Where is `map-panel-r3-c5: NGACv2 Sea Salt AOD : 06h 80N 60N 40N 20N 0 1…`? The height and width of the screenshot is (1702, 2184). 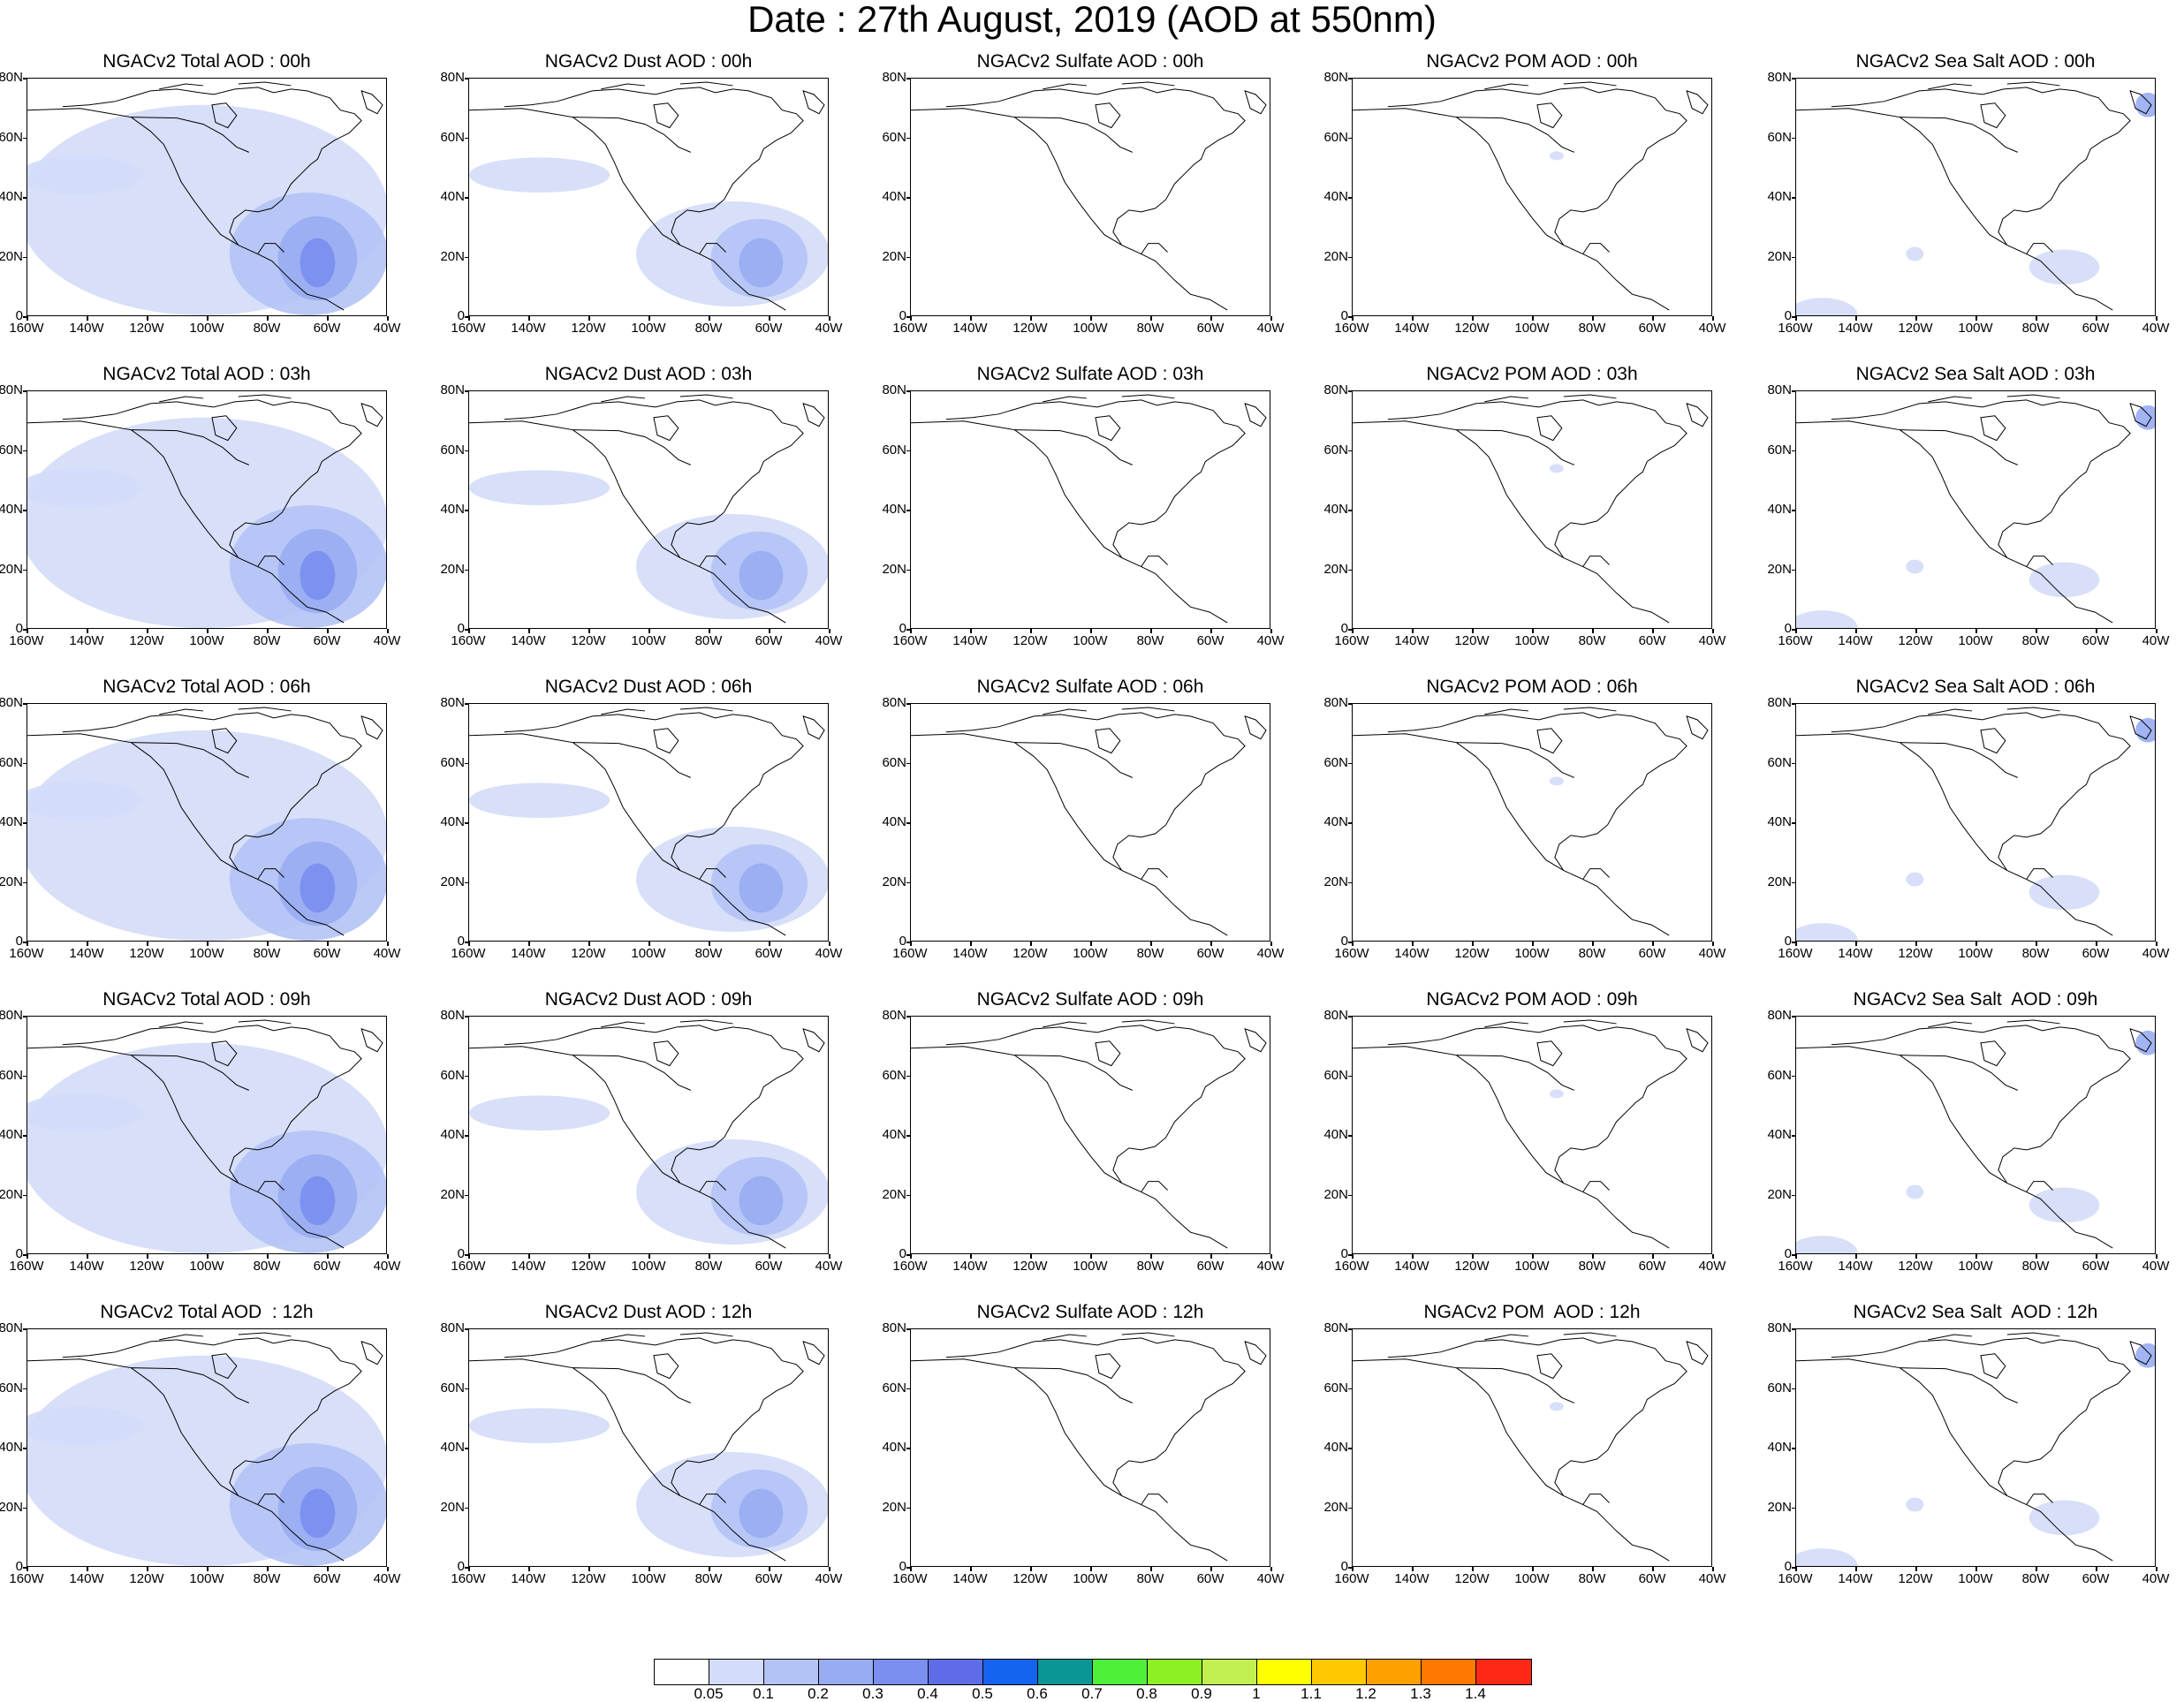
map-panel-r3-c5: NGACv2 Sea Salt AOD : 06h 80N 60N 40N 20N 0 1… is located at coordinates (1975, 832).